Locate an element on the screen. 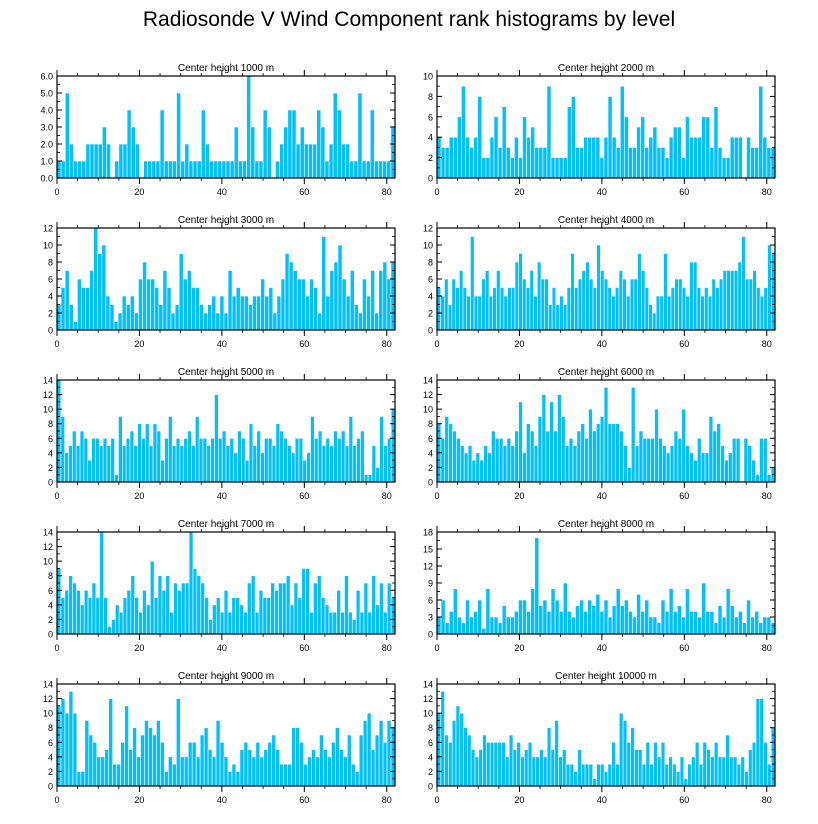 The height and width of the screenshot is (824, 818). y-tick-label: 4 is located at coordinates (50, 757).